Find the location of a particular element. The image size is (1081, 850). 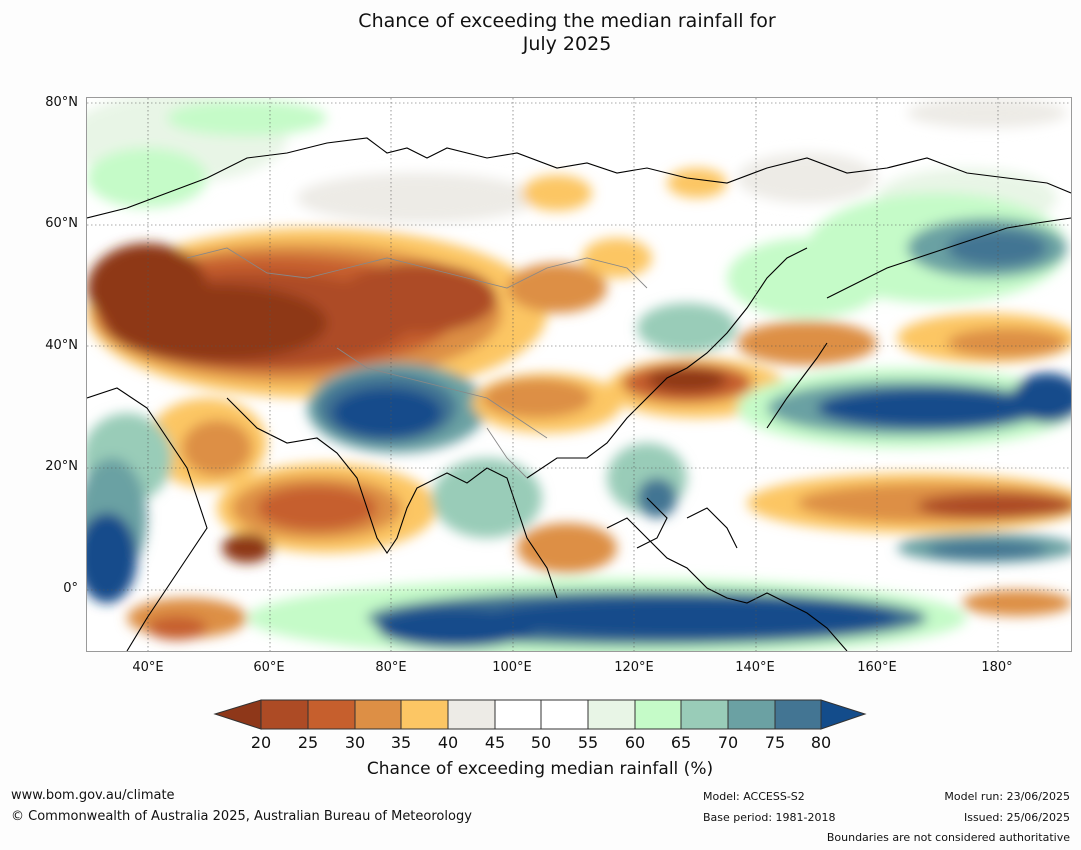

colorbar-tick-45: 45 is located at coordinates (495, 742).